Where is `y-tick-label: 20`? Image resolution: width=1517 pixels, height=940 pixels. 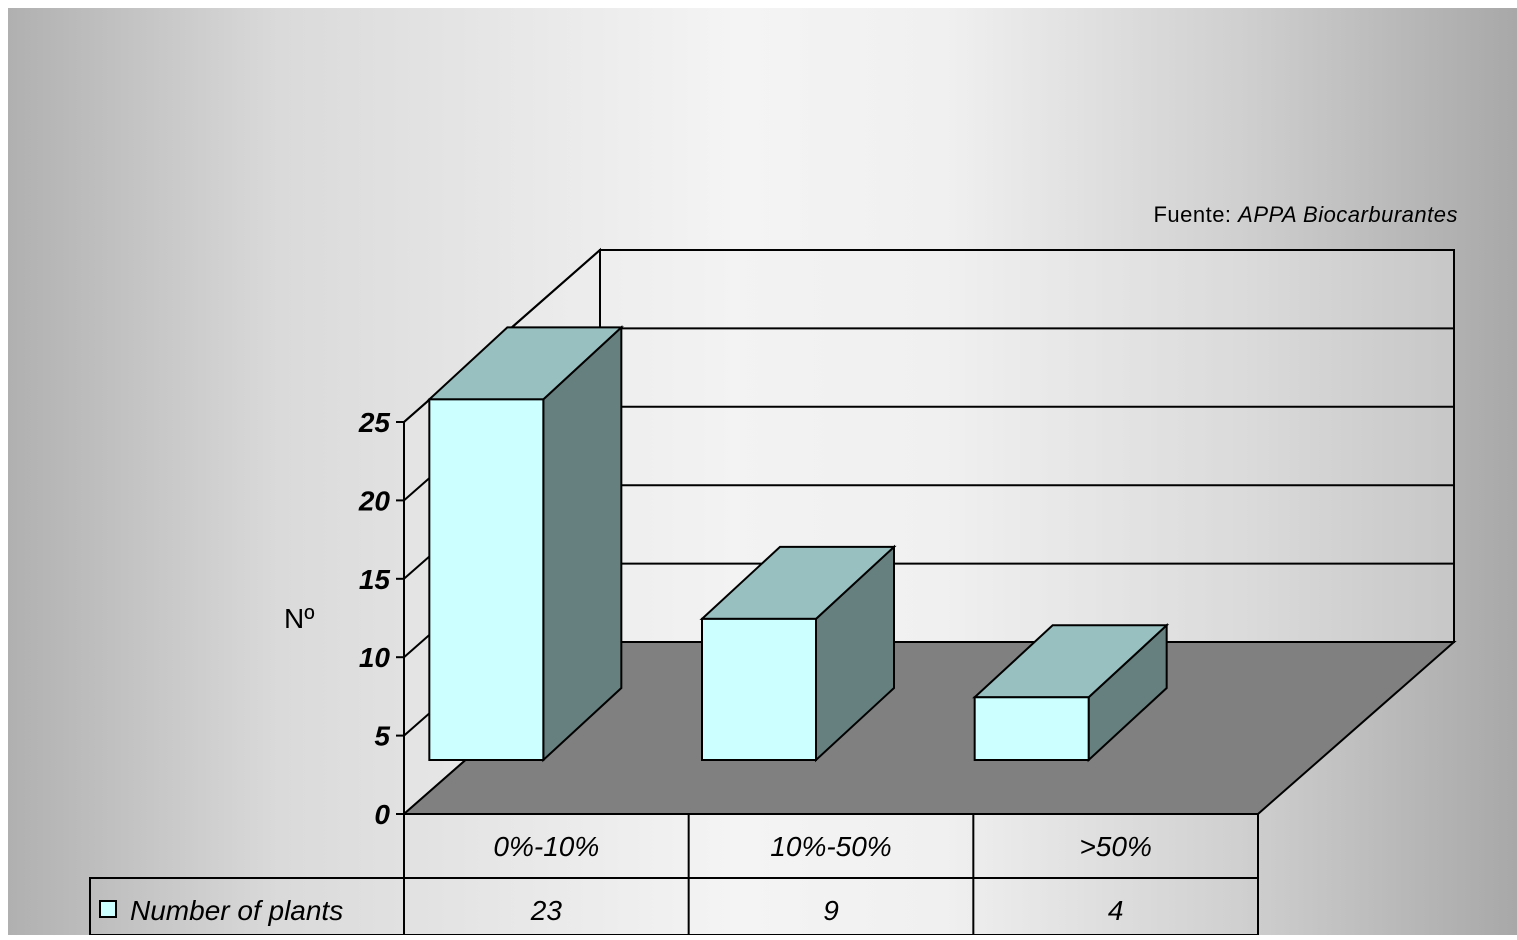
y-tick-label: 20 is located at coordinates (374, 500).